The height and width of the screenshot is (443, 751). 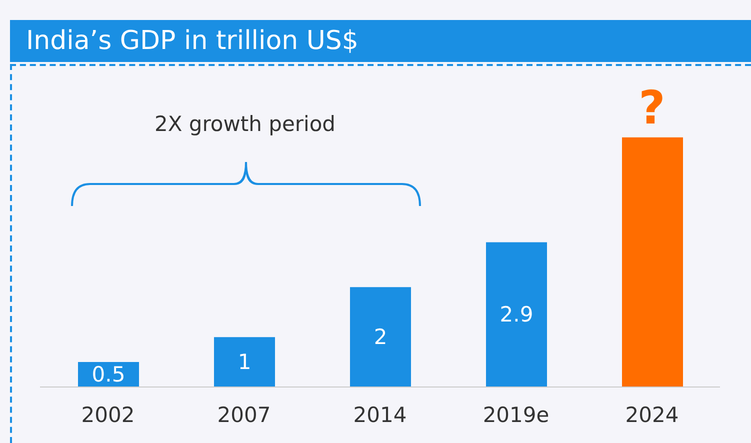 I want to click on annotation: ?, so click(x=652, y=107).